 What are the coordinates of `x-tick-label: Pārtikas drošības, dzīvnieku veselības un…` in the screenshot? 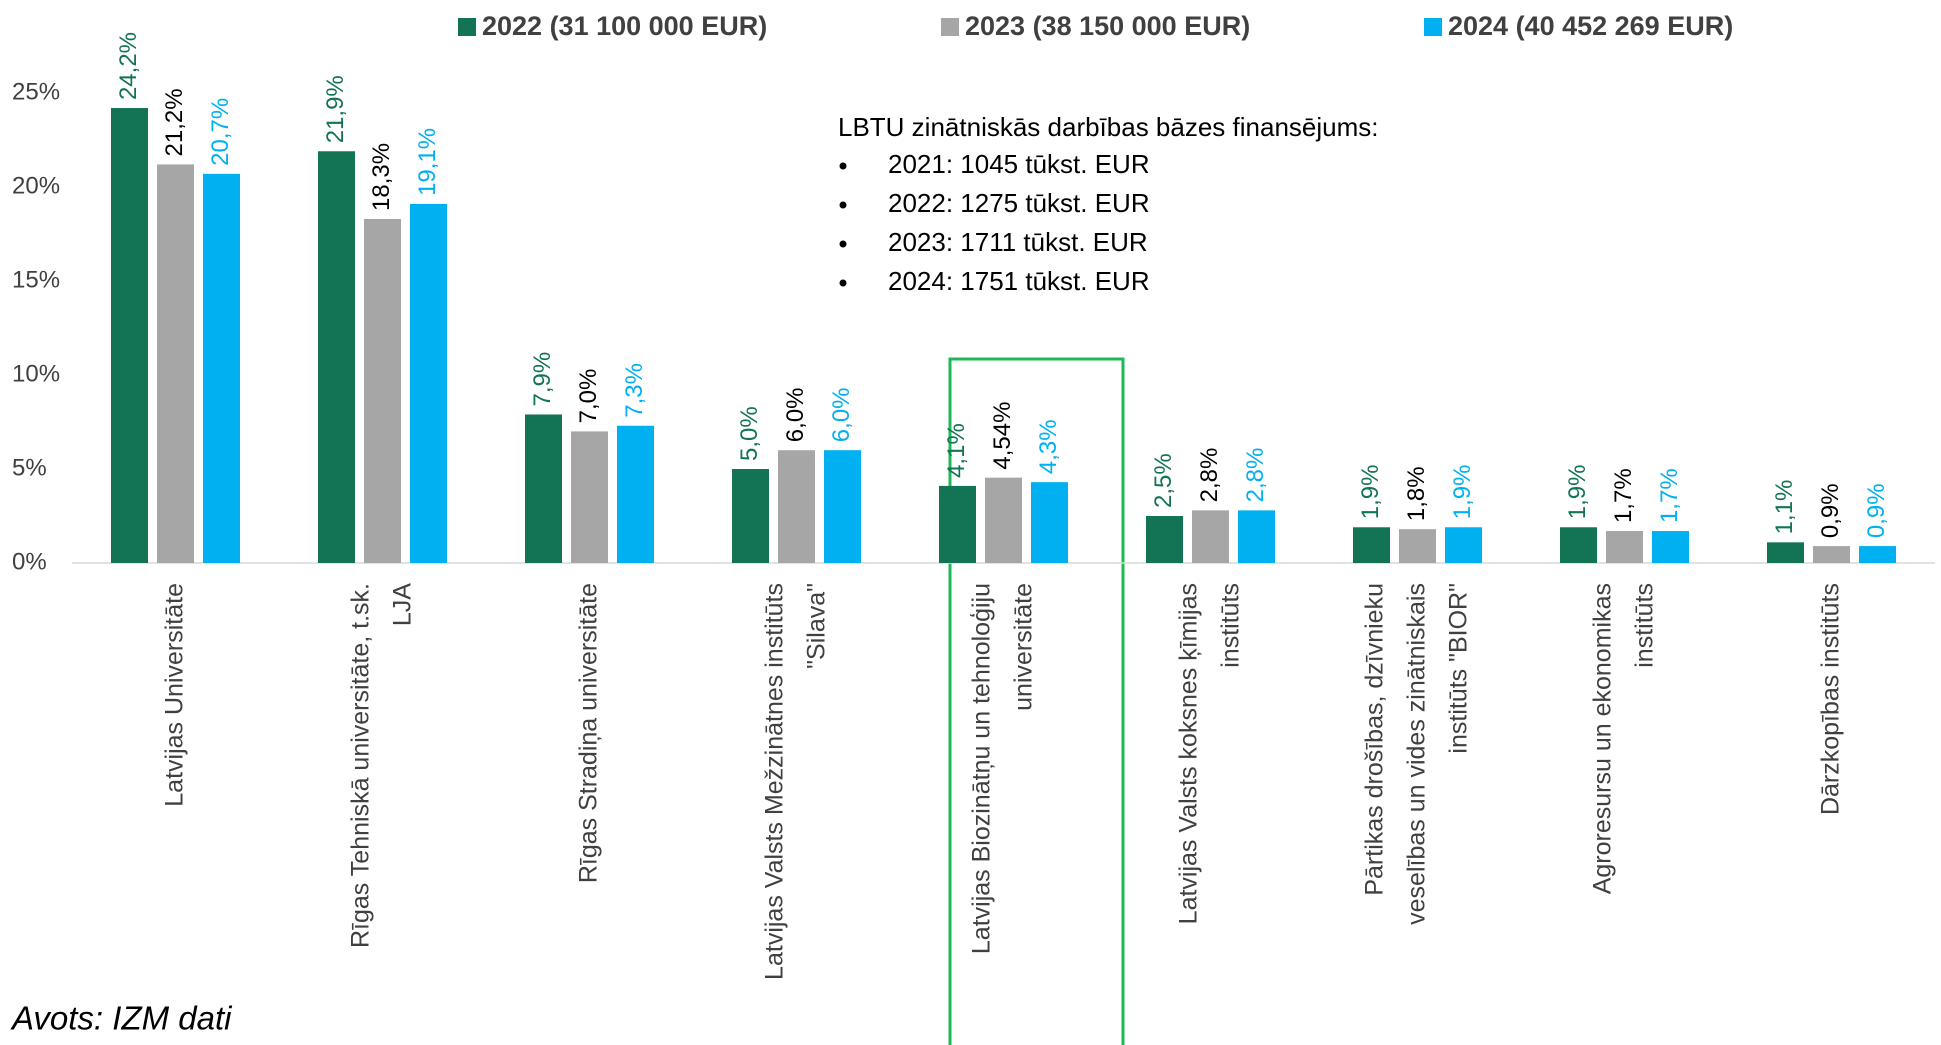 It's located at (1416, 754).